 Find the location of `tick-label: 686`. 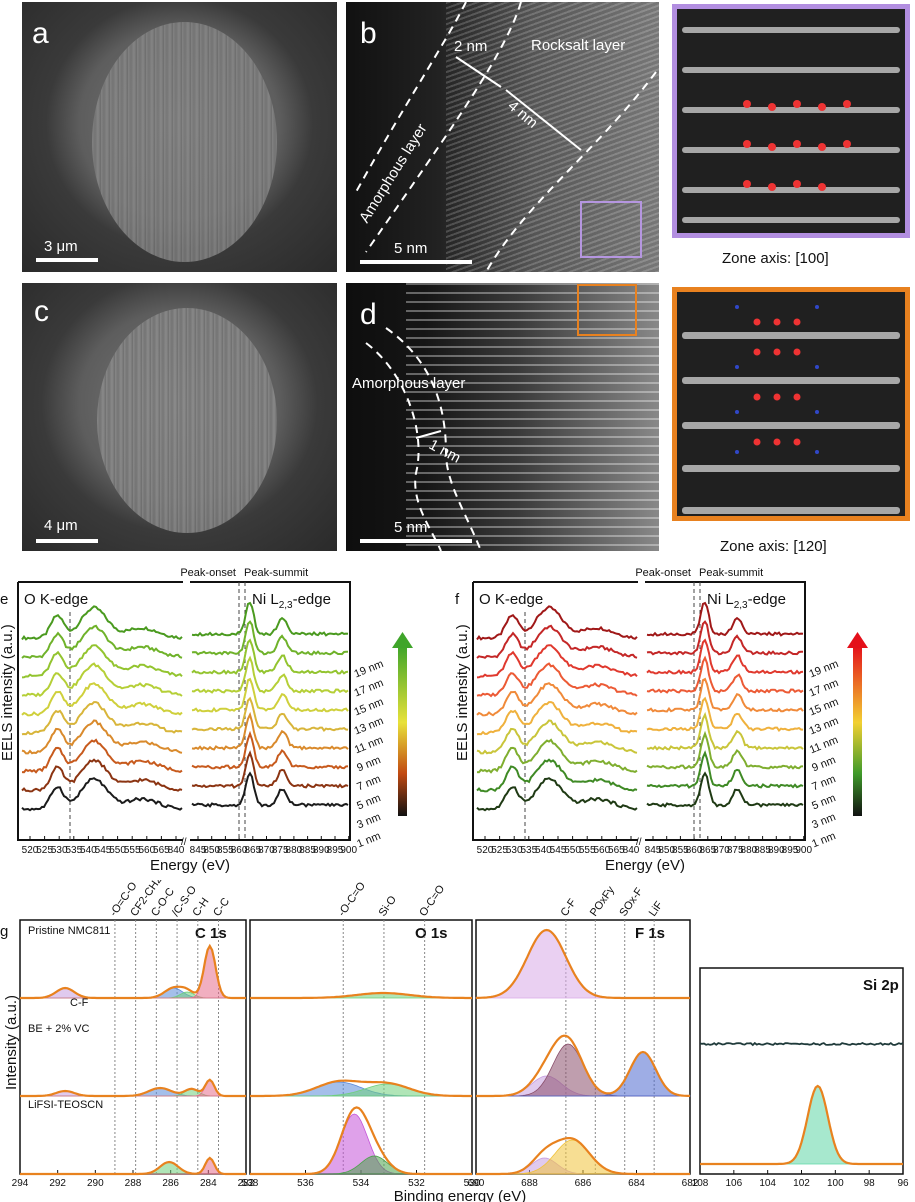

tick-label: 686 is located at coordinates (583, 1183).